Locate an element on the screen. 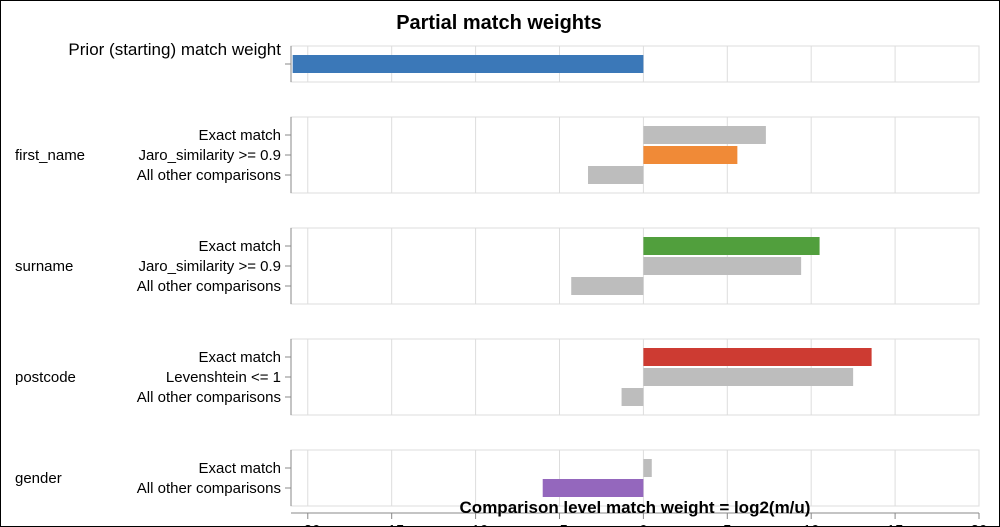 This screenshot has width=1000, height=527. group-label-gender: gender is located at coordinates (38, 478).